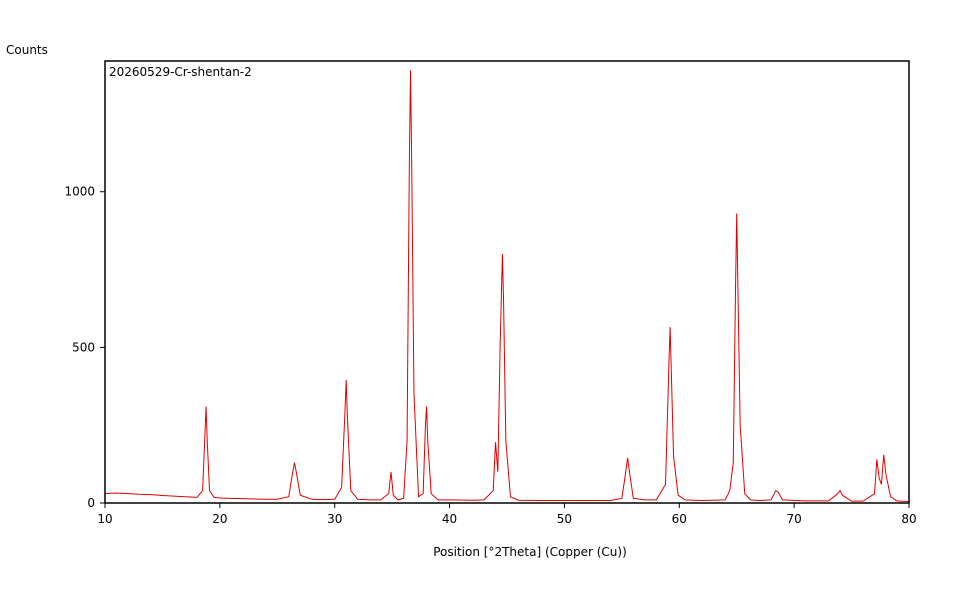  What do you see at coordinates (908, 519) in the screenshot?
I see `x-tick-label: 80` at bounding box center [908, 519].